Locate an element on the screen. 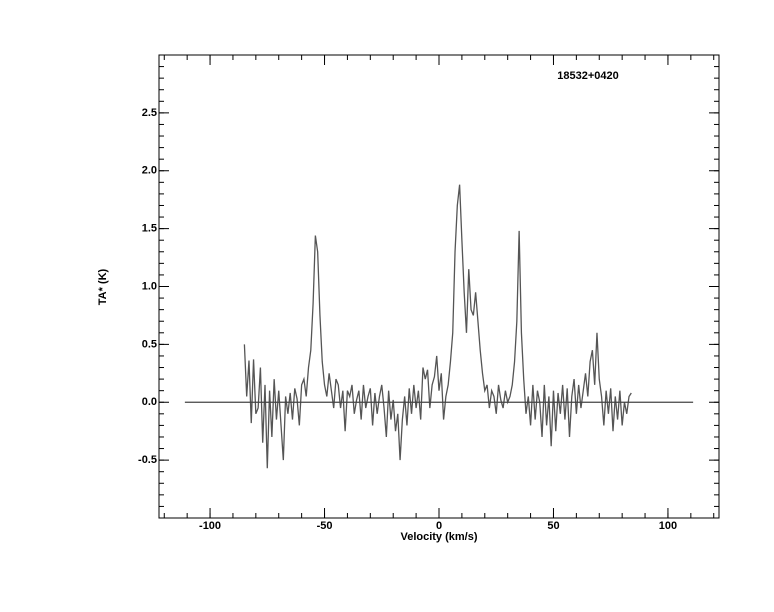 The height and width of the screenshot is (612, 774). y-tick-label: 1.0 is located at coordinates (149, 286).